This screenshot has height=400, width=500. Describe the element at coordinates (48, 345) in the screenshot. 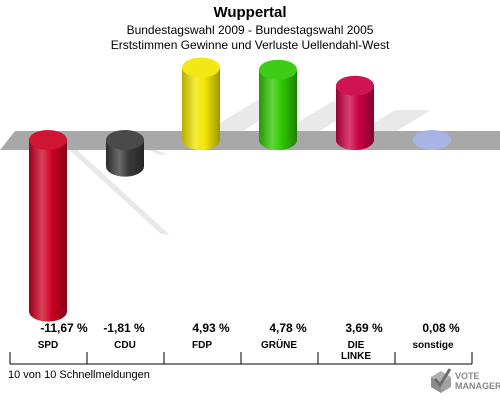

I see `category-label-spd: SPD` at that location.